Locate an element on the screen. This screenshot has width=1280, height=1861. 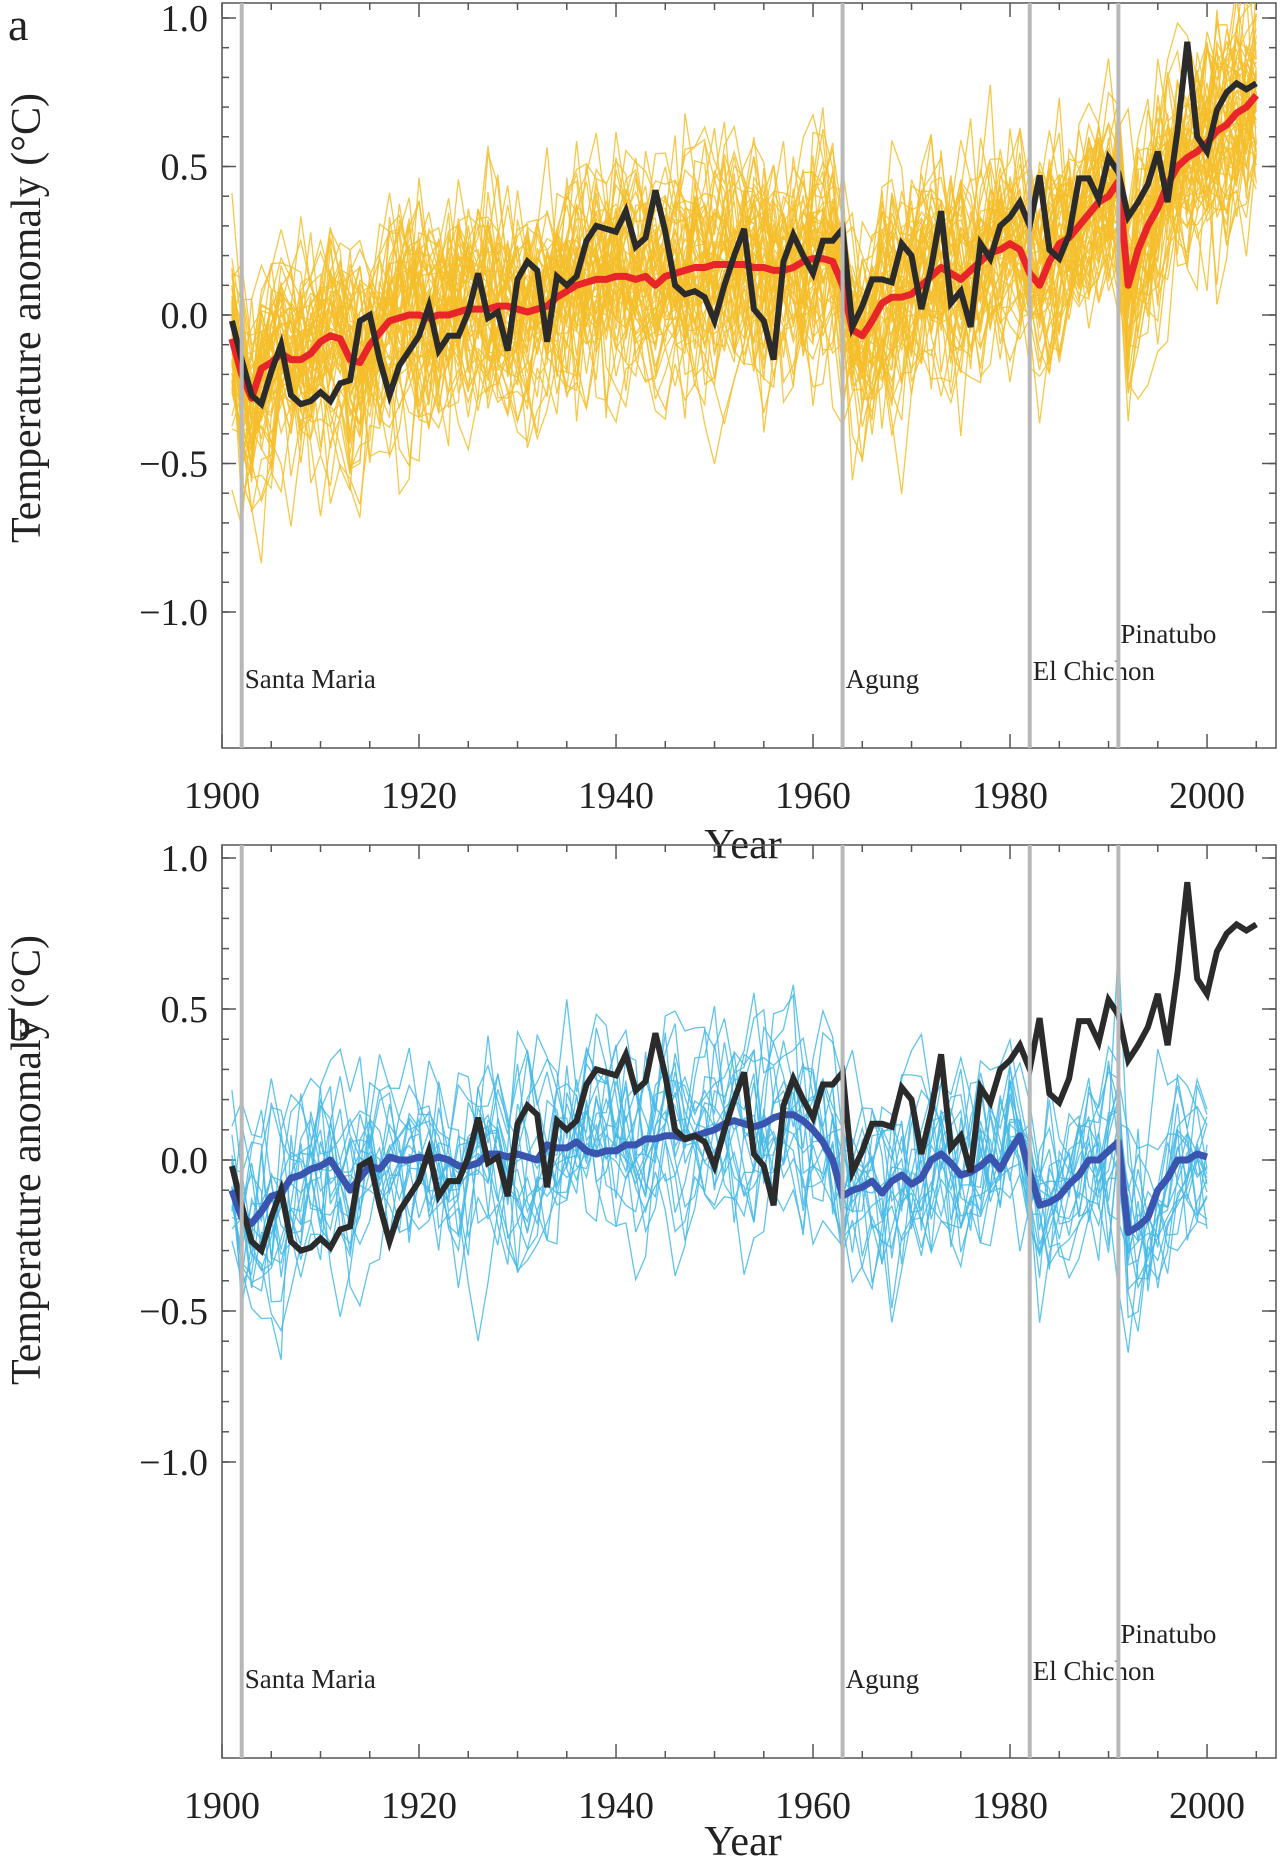
x-axis-title: Year is located at coordinates (742, 1840).